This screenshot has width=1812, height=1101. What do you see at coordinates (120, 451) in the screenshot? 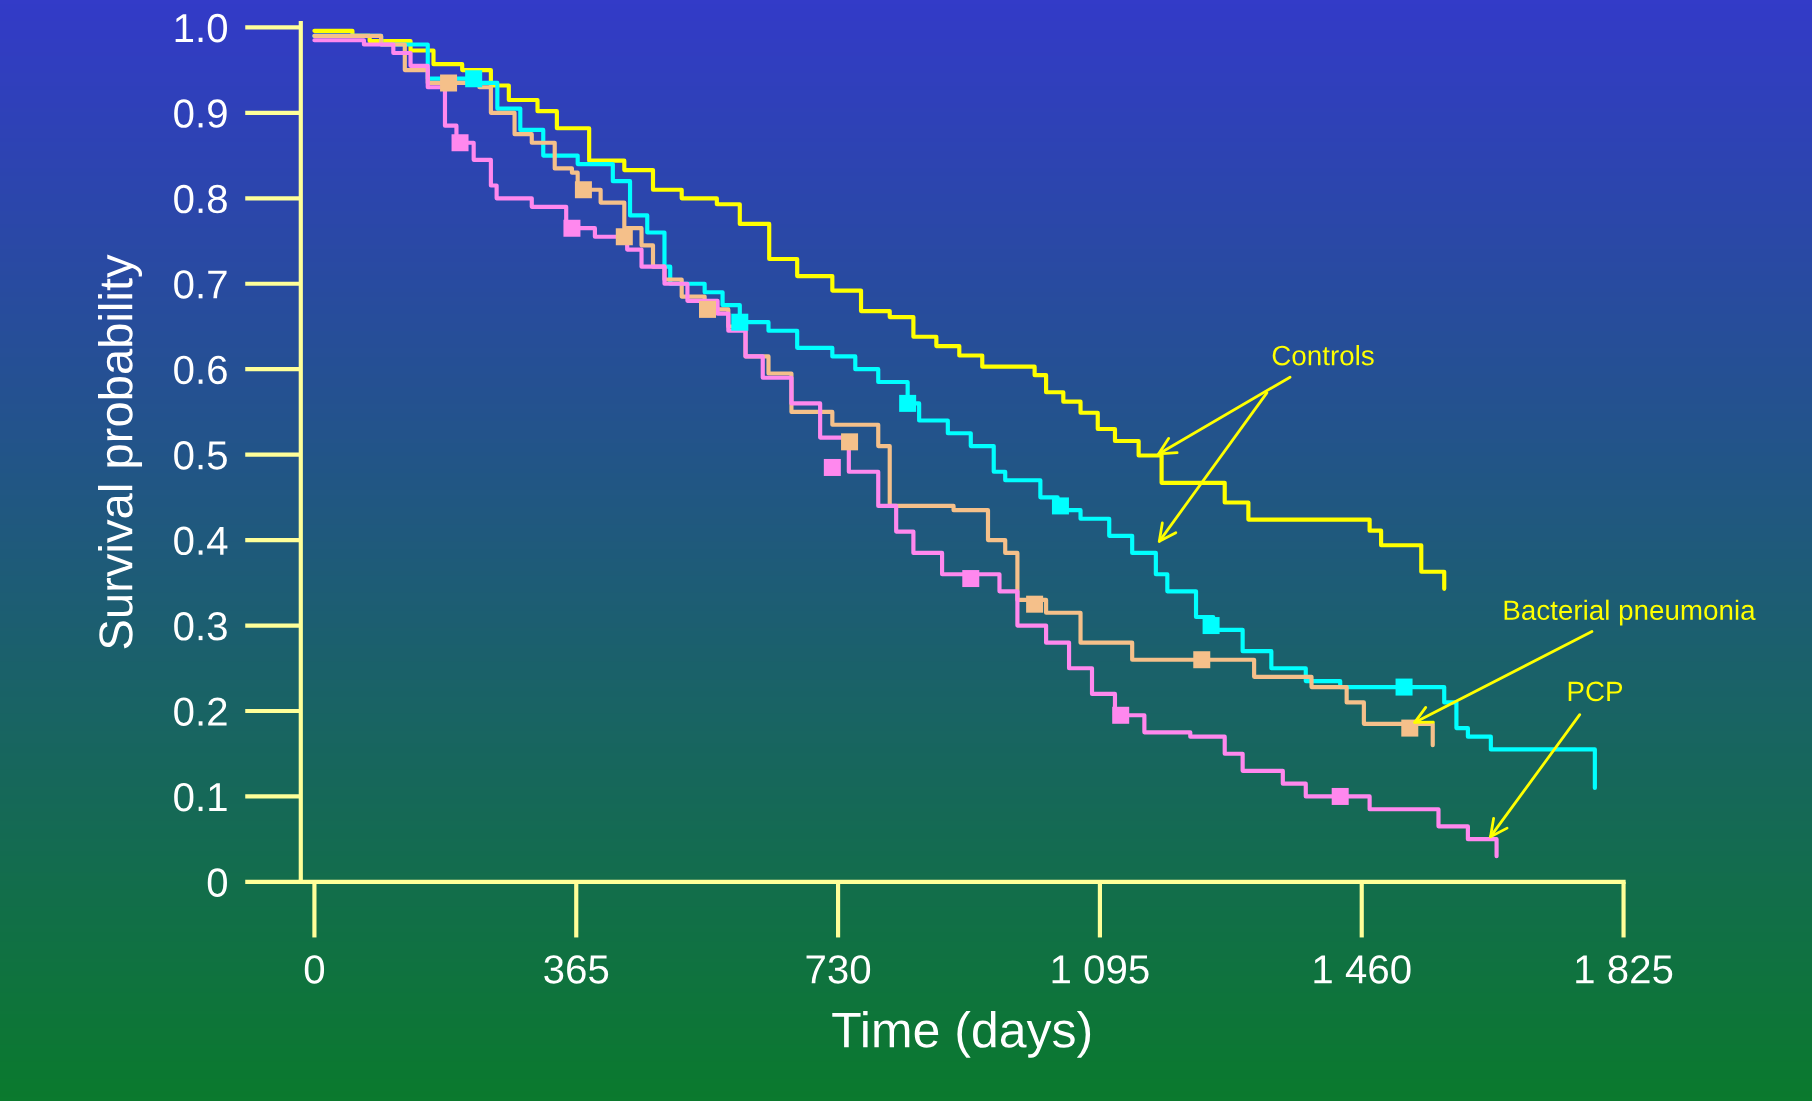
I see `y-axis-title: Survival probability` at bounding box center [120, 451].